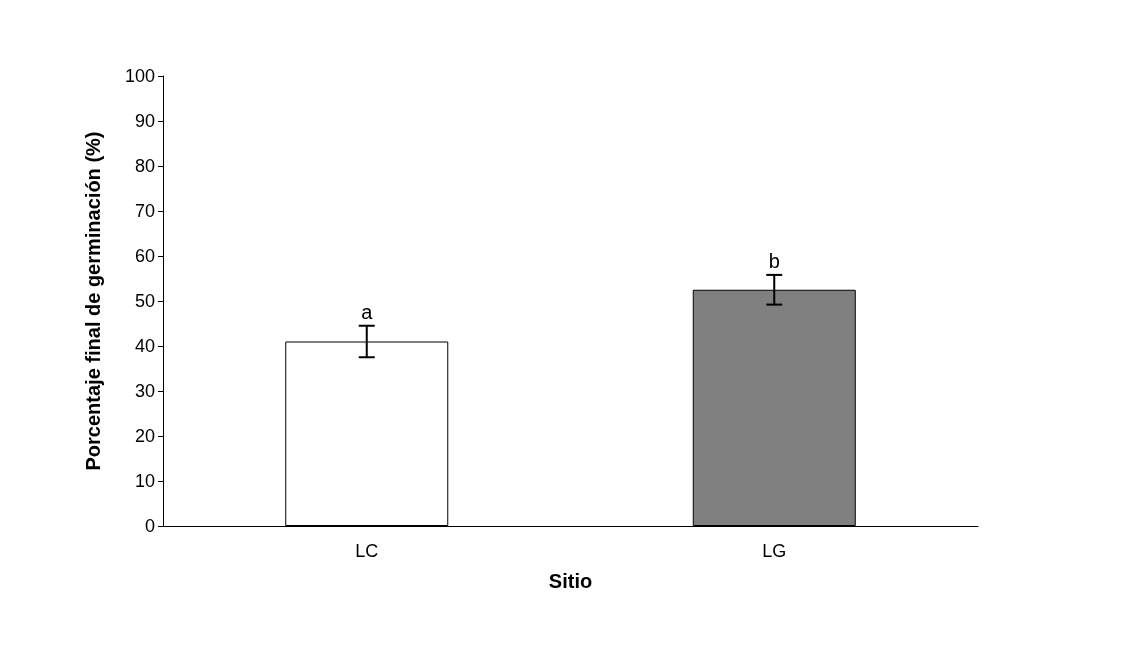  I want to click on y-tick-label: 20, so click(144, 436).